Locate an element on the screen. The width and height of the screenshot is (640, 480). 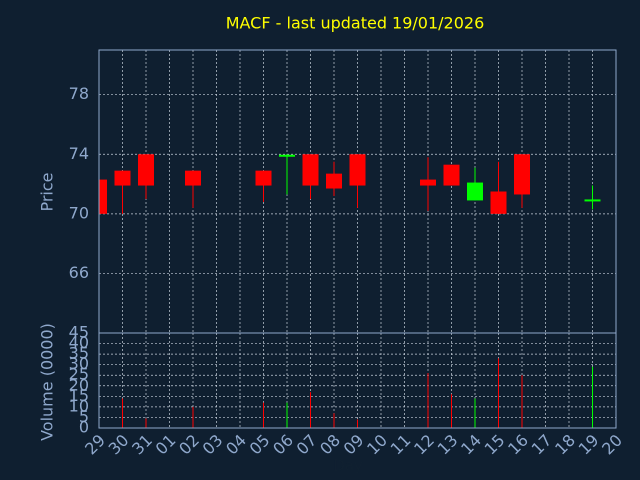
y2-tick-label: 40 is located at coordinates (79, 342).